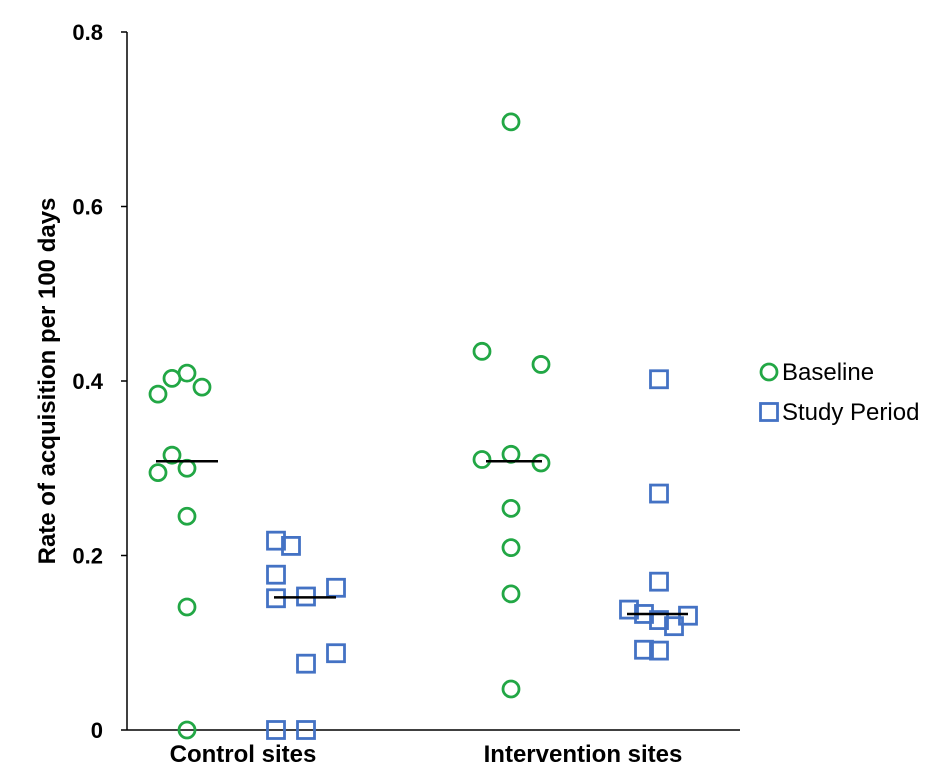  Describe the element at coordinates (850, 412) in the screenshot. I see `legend-label: Study Period` at that location.